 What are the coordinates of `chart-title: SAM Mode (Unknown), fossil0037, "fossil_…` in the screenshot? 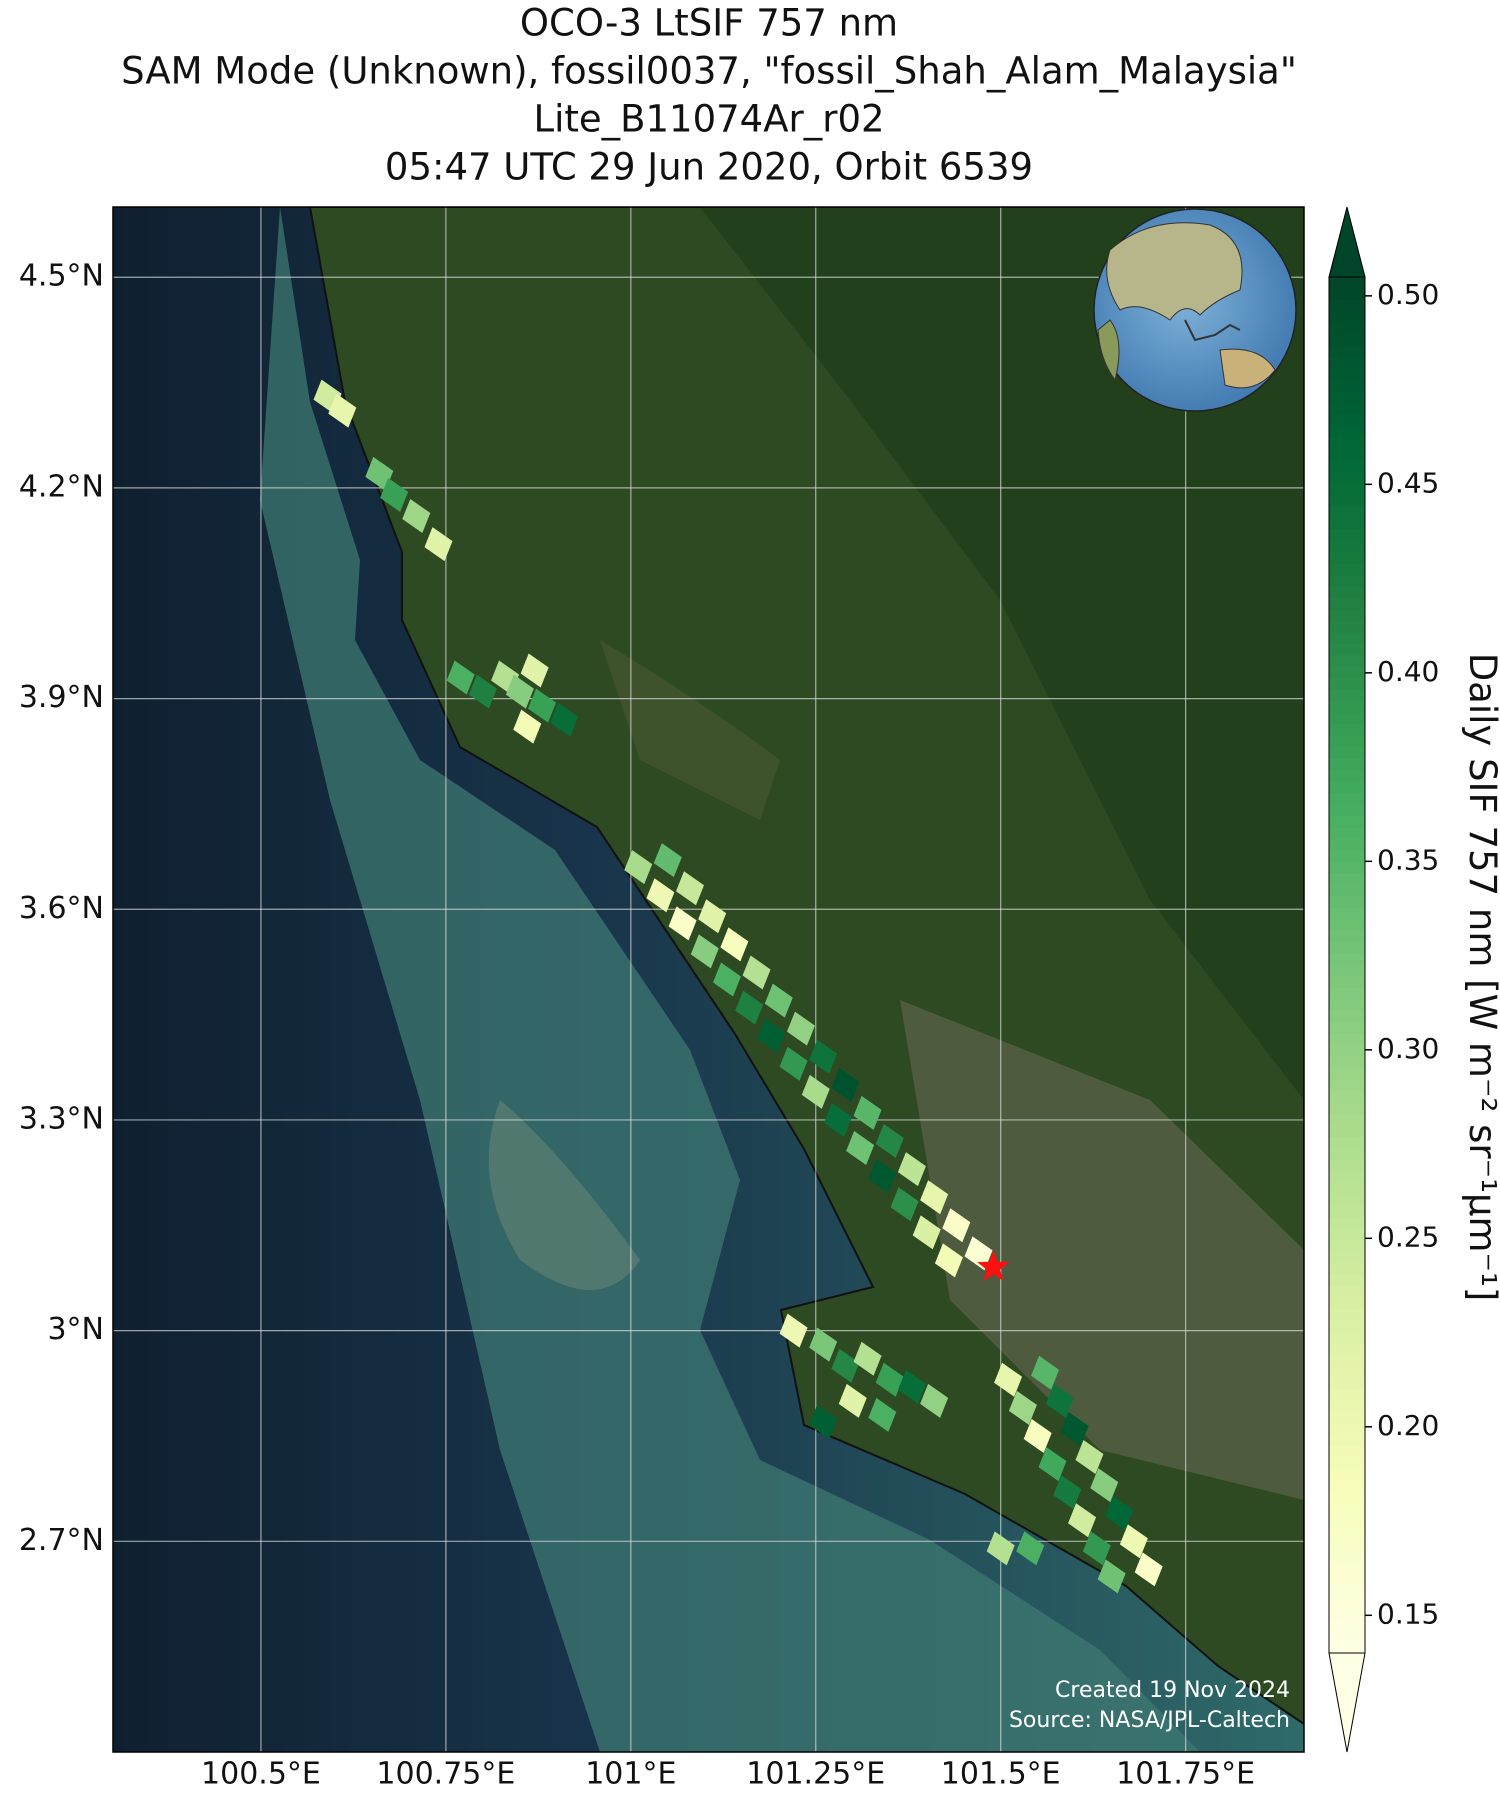 It's located at (709, 71).